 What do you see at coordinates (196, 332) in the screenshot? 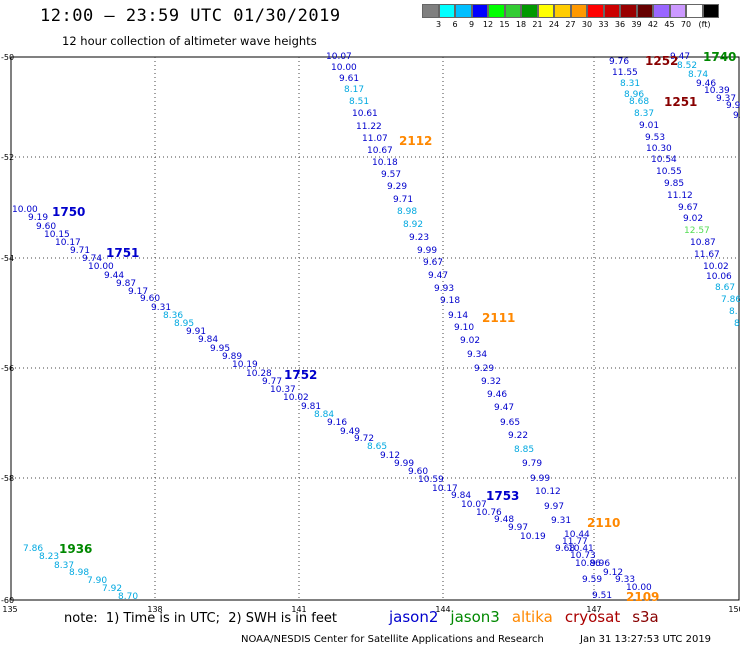
I see `wave-height-label: 9.91` at bounding box center [196, 332].